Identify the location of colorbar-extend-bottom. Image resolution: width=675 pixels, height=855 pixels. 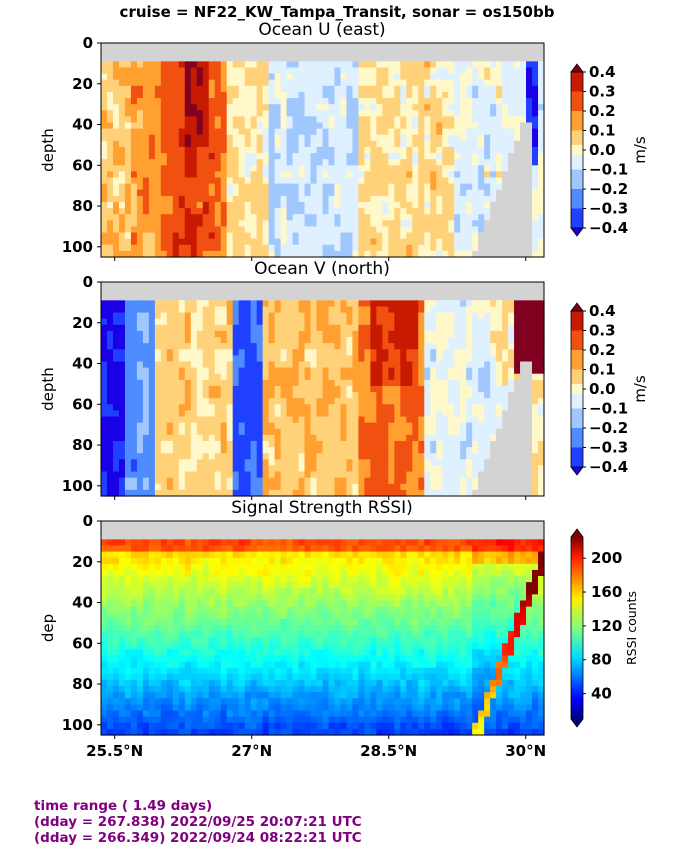
(577, 232).